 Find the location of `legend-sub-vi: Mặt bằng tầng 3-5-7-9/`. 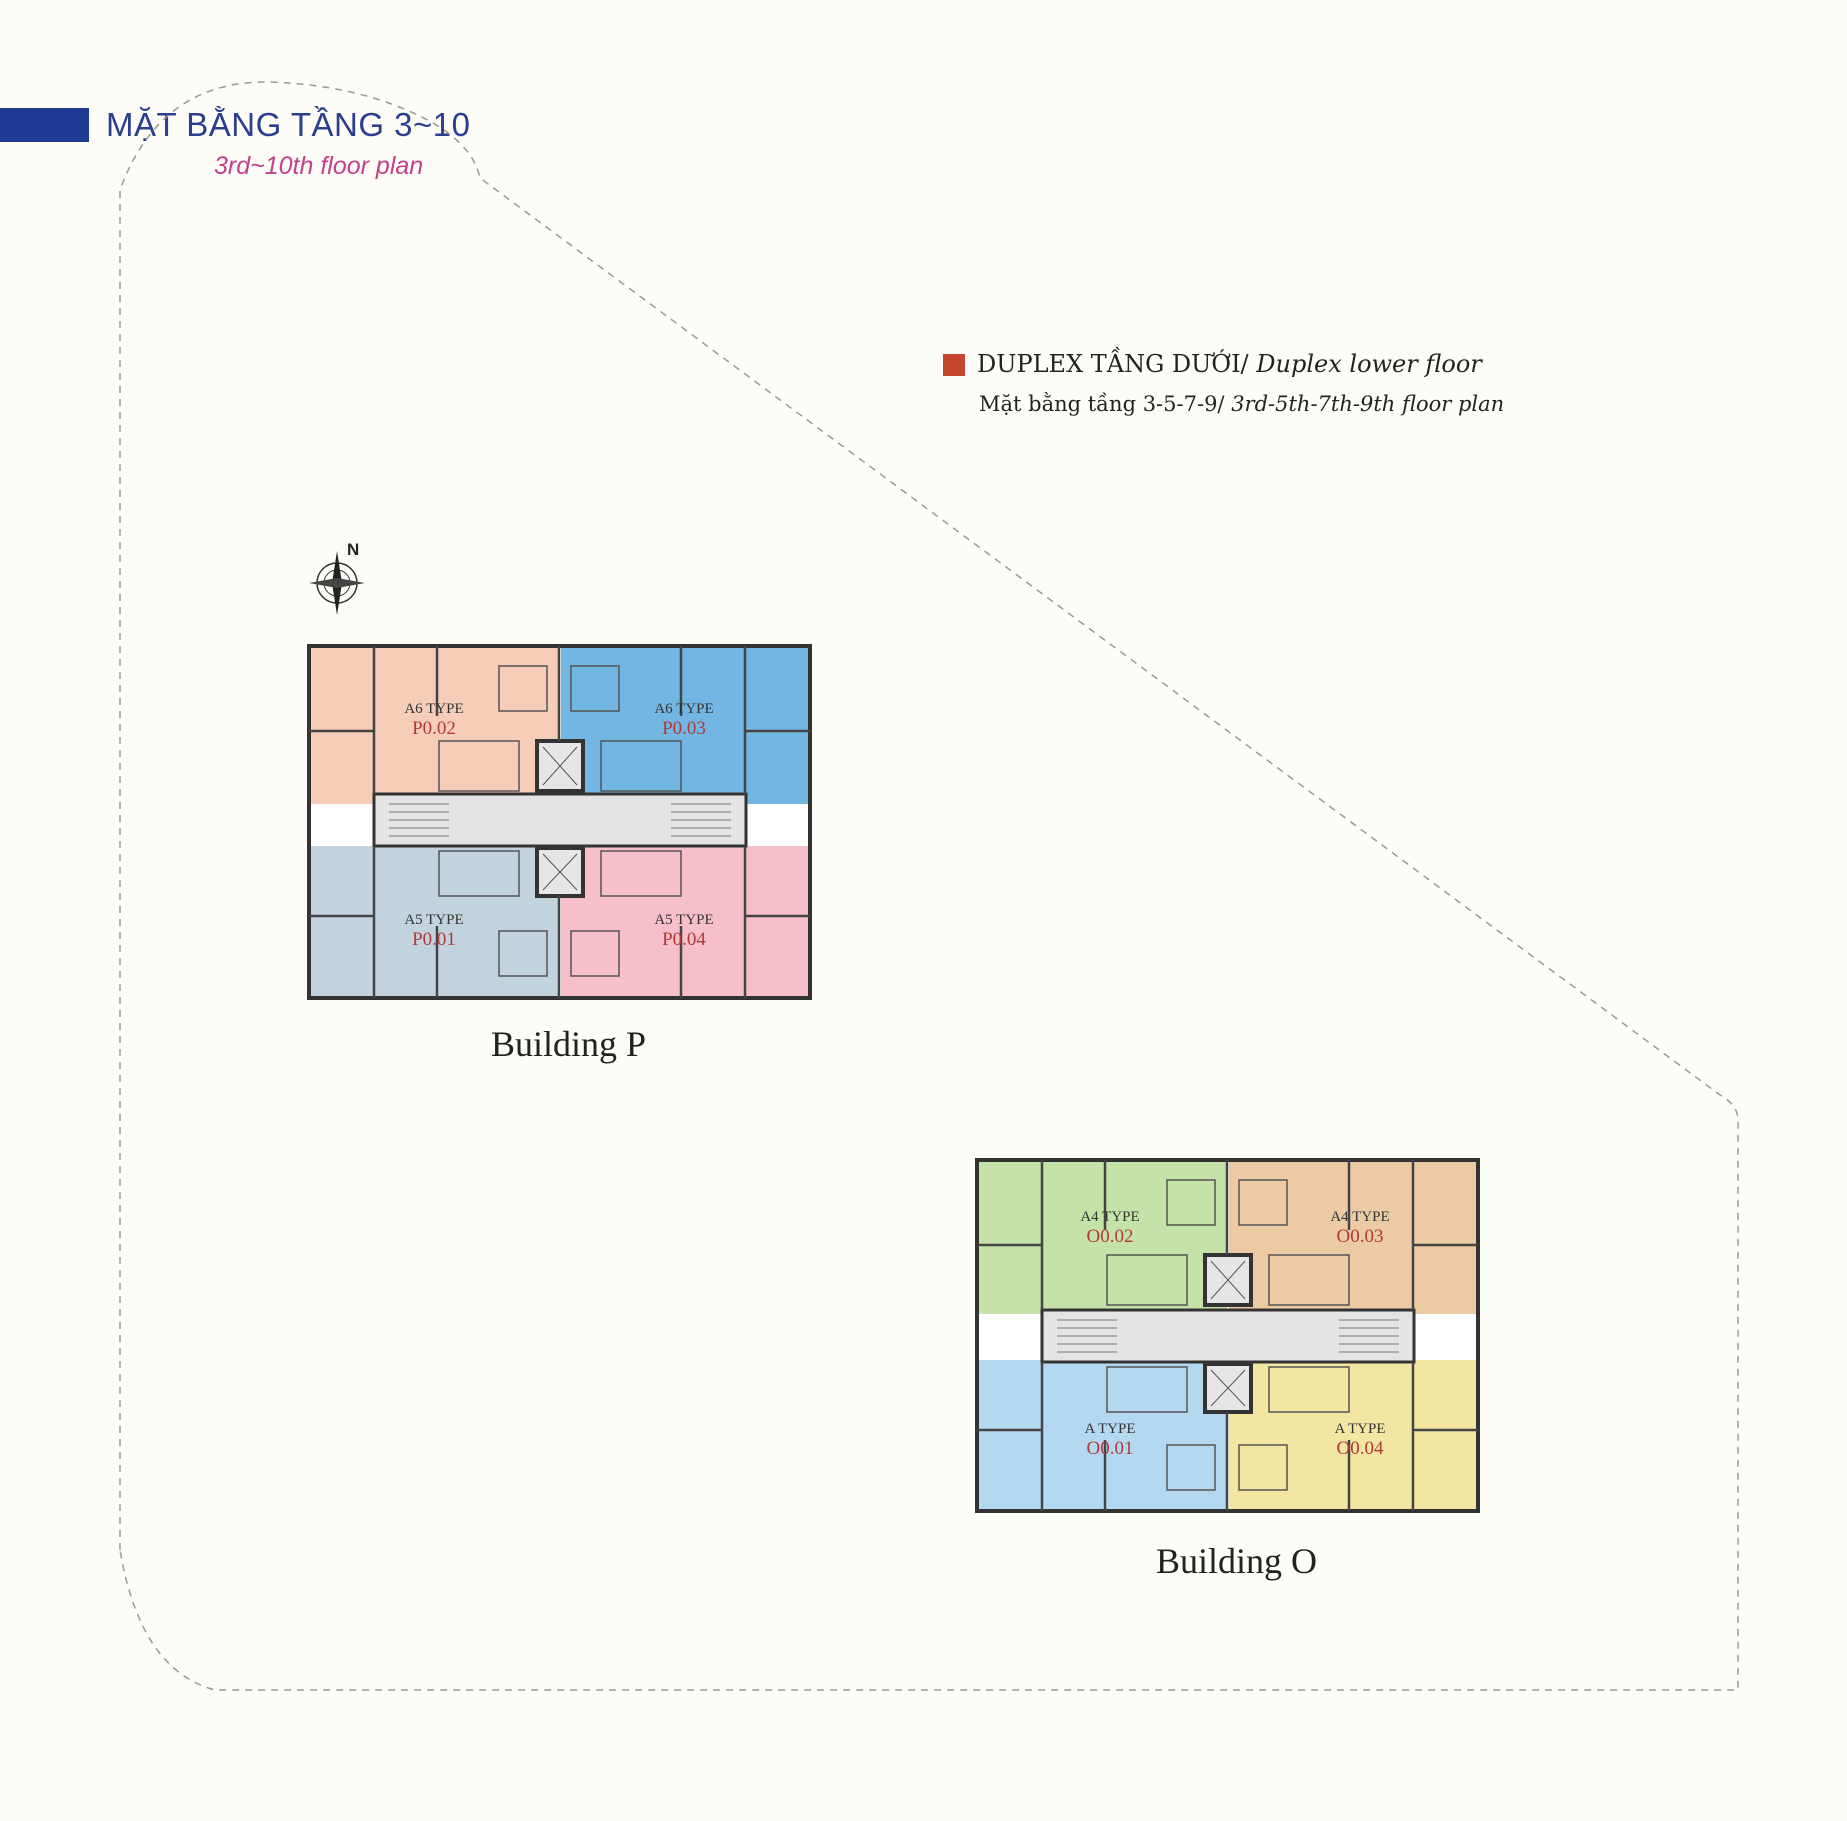

legend-sub-vi: Mặt bằng tầng 3-5-7-9/ is located at coordinates (1102, 404).